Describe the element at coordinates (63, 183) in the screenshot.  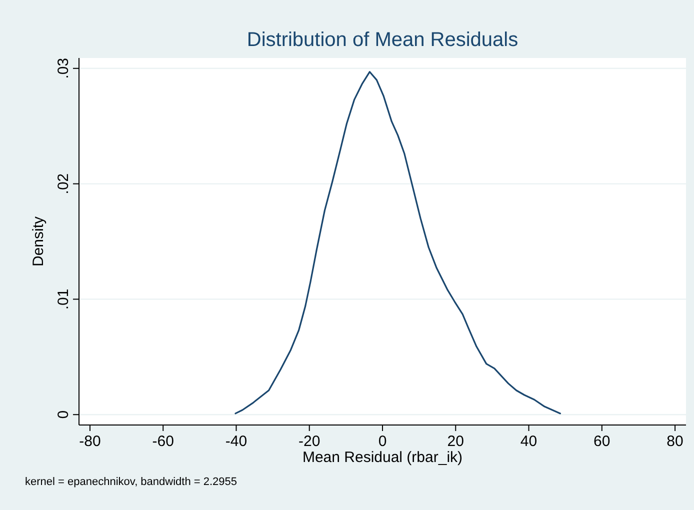
I see `y-tick-label: .02` at that location.